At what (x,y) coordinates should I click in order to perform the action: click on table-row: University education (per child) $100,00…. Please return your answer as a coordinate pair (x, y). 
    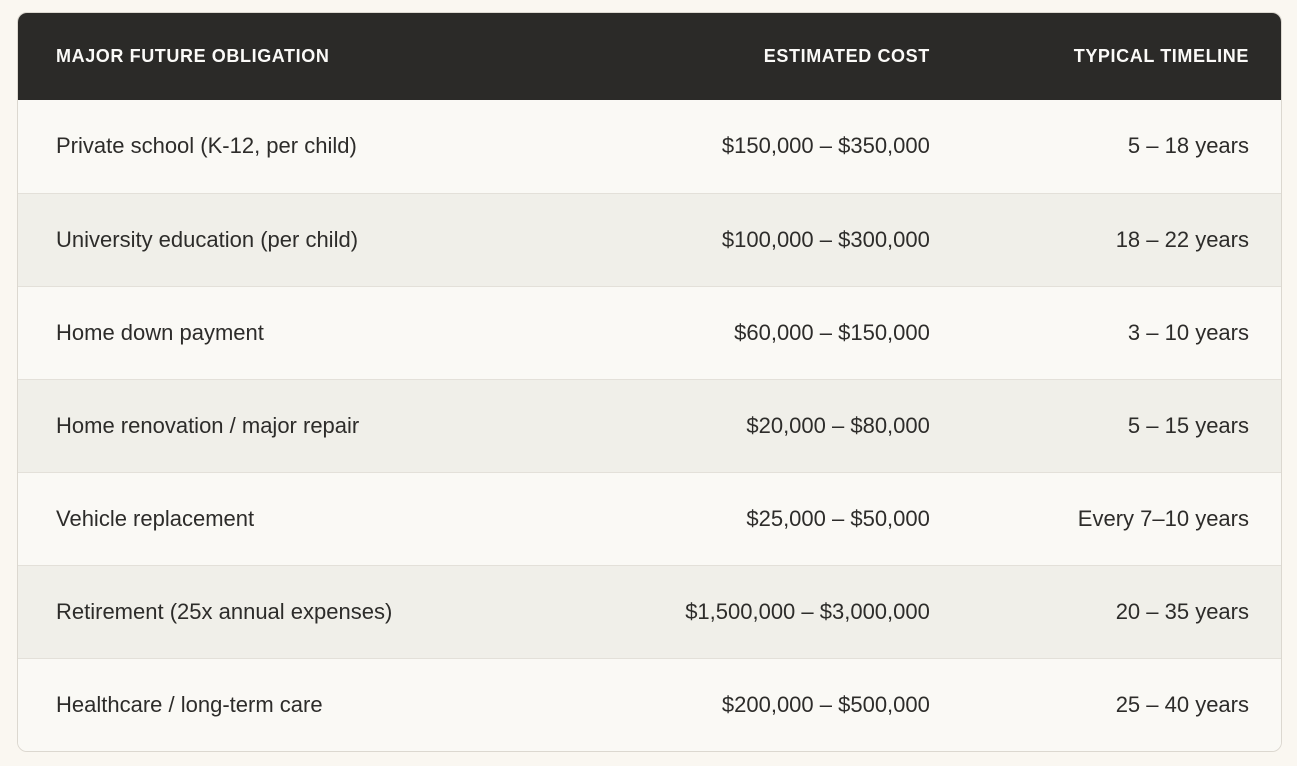
    Looking at the image, I should click on (649, 239).